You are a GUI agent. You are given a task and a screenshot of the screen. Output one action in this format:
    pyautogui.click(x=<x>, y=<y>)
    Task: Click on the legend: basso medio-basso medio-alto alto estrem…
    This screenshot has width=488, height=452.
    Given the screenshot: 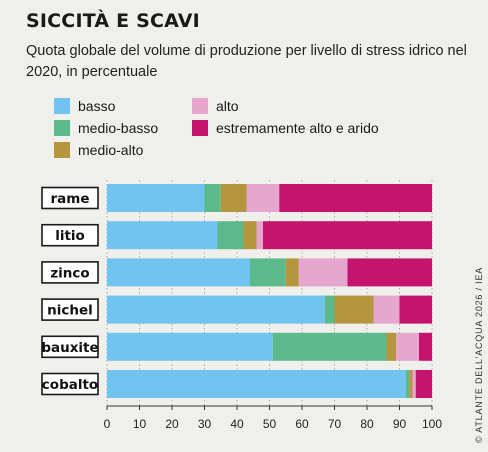 What is the action you would take?
    pyautogui.click(x=264, y=128)
    